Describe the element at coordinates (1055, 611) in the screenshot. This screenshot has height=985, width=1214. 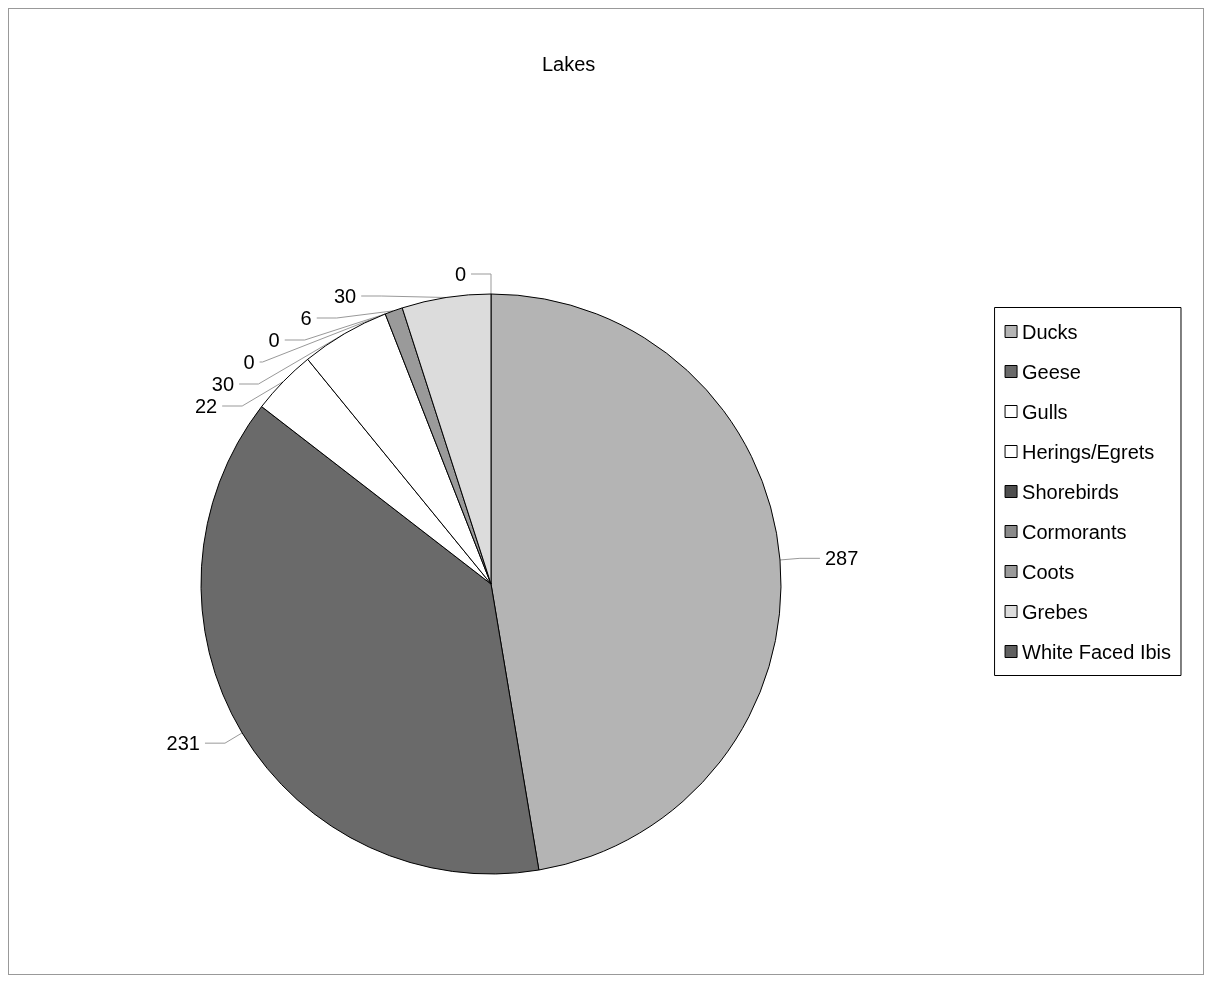
I see `legend-label: Grebes` at that location.